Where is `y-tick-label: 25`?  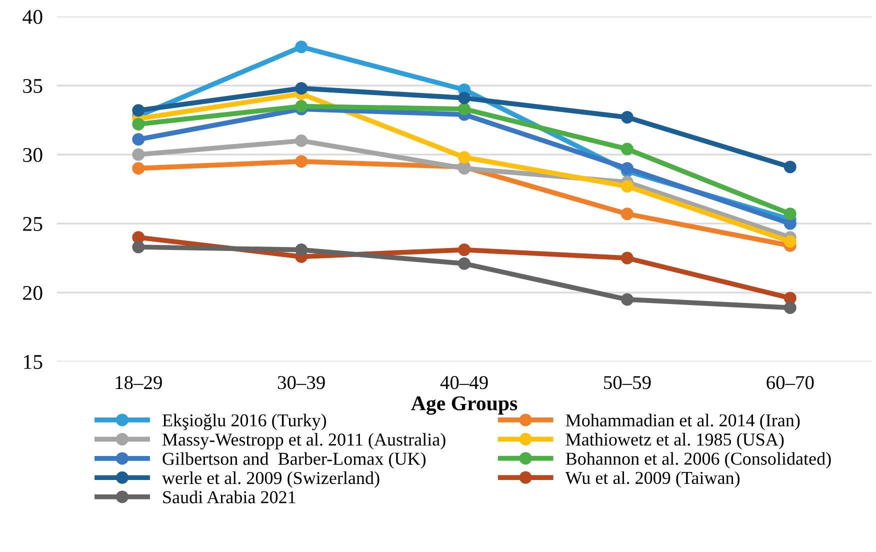
y-tick-label: 25 is located at coordinates (32, 223).